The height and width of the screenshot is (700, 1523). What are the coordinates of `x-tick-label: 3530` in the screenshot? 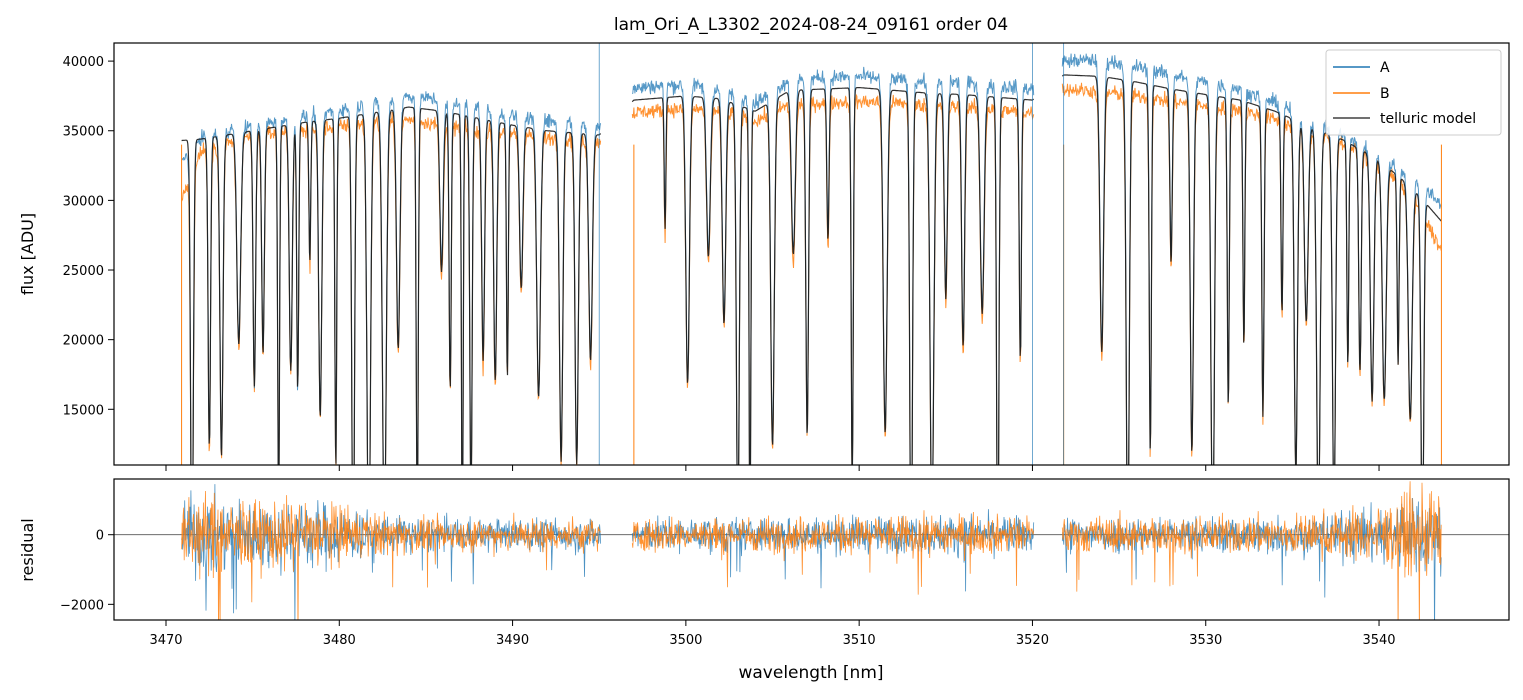 It's located at (1205, 640).